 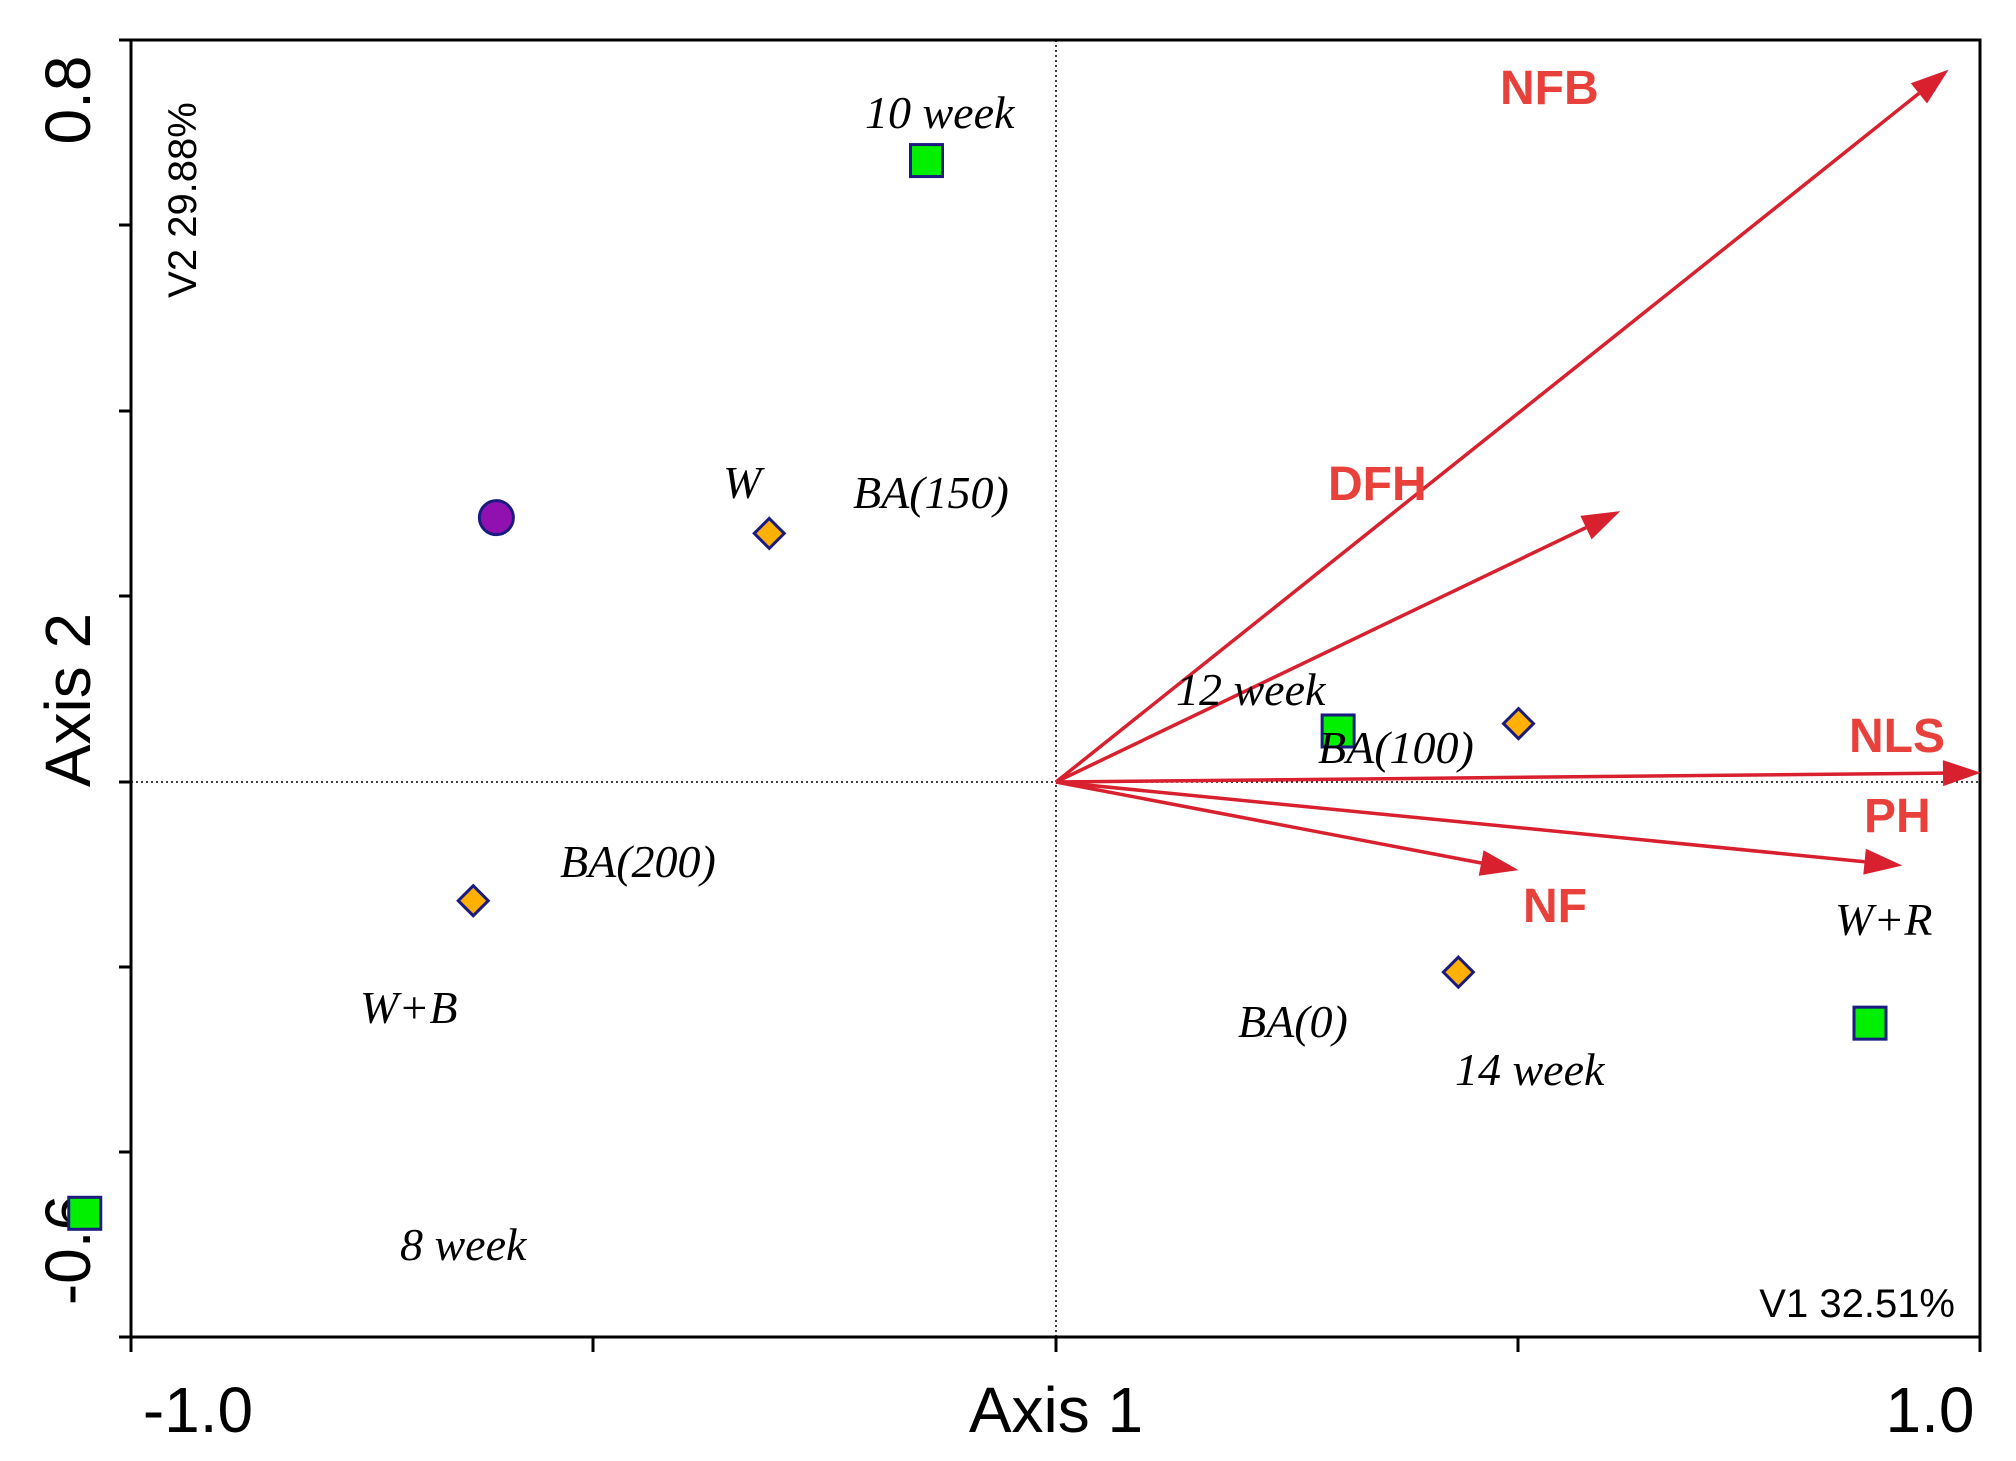 I want to click on point-square-14-week, so click(x=1870, y=1023).